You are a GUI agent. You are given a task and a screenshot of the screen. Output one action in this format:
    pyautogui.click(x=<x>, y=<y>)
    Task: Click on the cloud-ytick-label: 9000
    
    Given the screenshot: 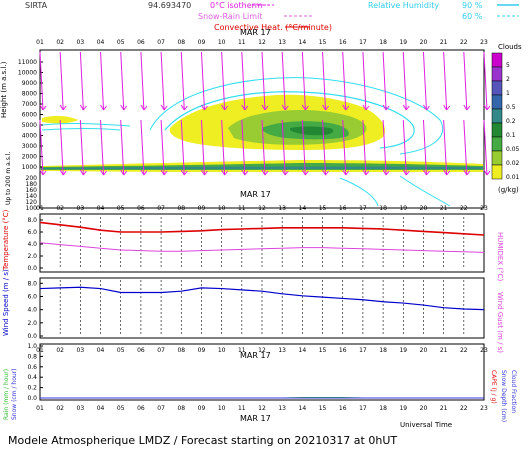 What is the action you would take?
    pyautogui.click(x=29, y=83)
    